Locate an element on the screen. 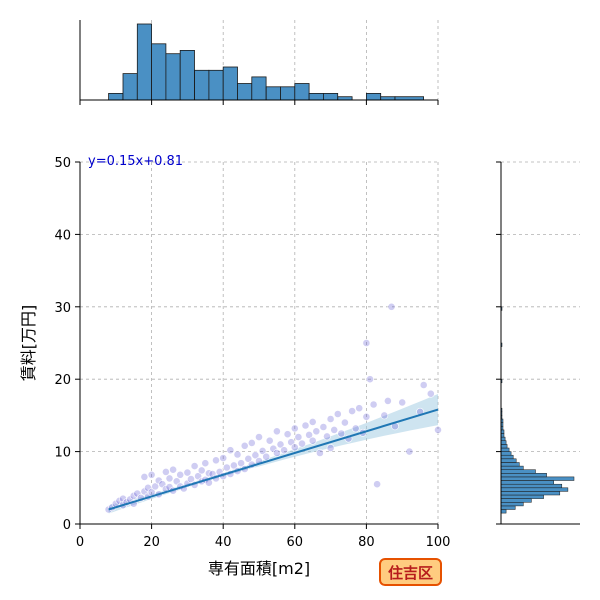 This screenshot has height=600, width=600. y-axis-title: 賃料[万円] is located at coordinates (28, 343).